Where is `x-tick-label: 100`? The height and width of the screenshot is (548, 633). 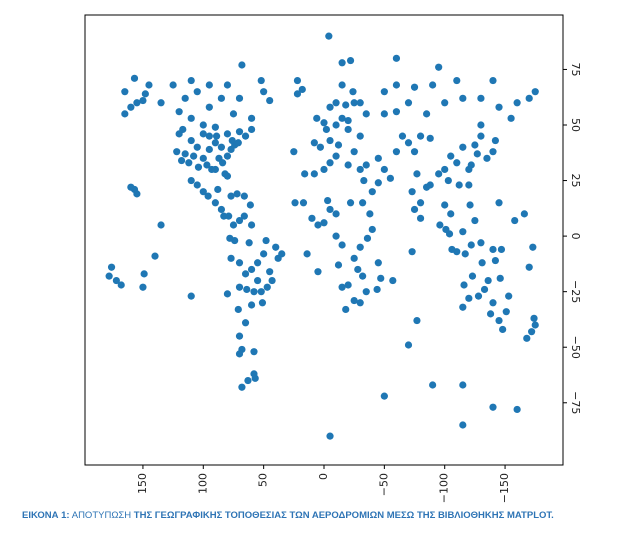 x-tick-label: 100 is located at coordinates (202, 483).